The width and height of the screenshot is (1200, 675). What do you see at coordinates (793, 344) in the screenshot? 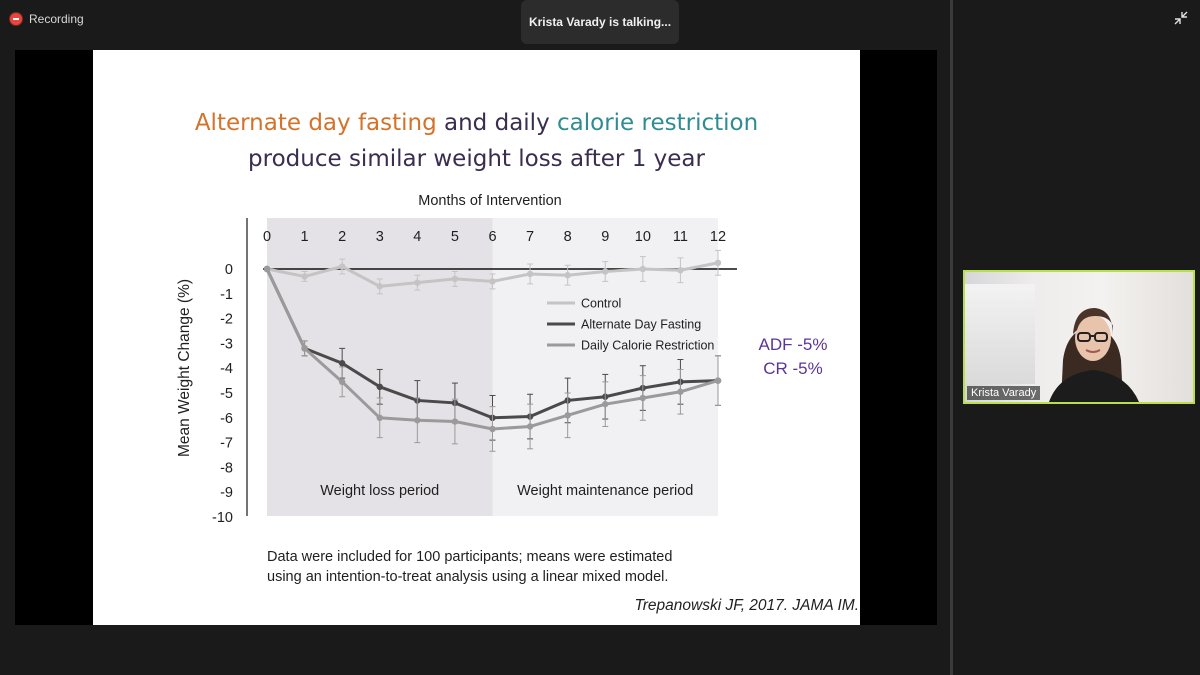
I see `adf-result-label: ADF -5%` at bounding box center [793, 344].